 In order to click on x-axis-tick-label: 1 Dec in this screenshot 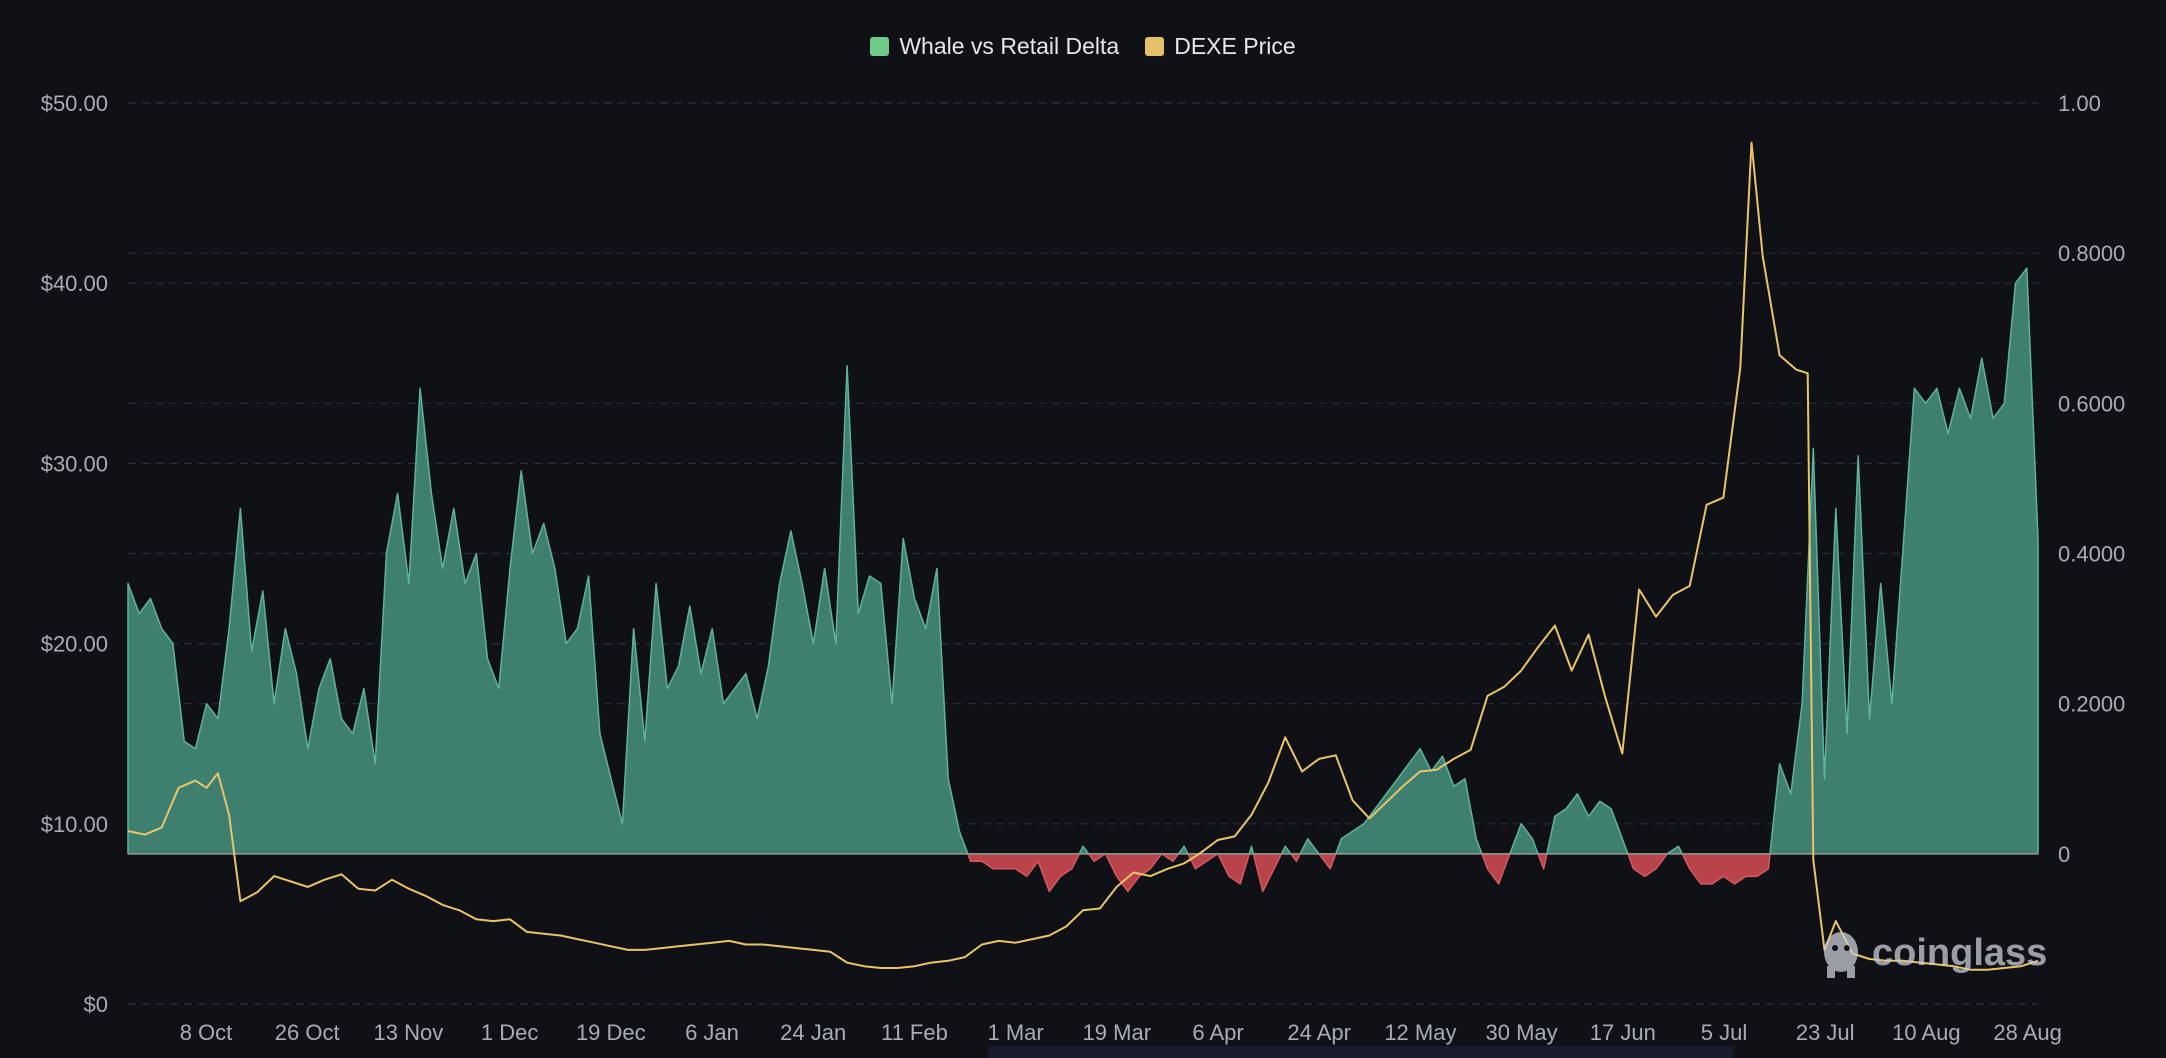, I will do `click(509, 1032)`.